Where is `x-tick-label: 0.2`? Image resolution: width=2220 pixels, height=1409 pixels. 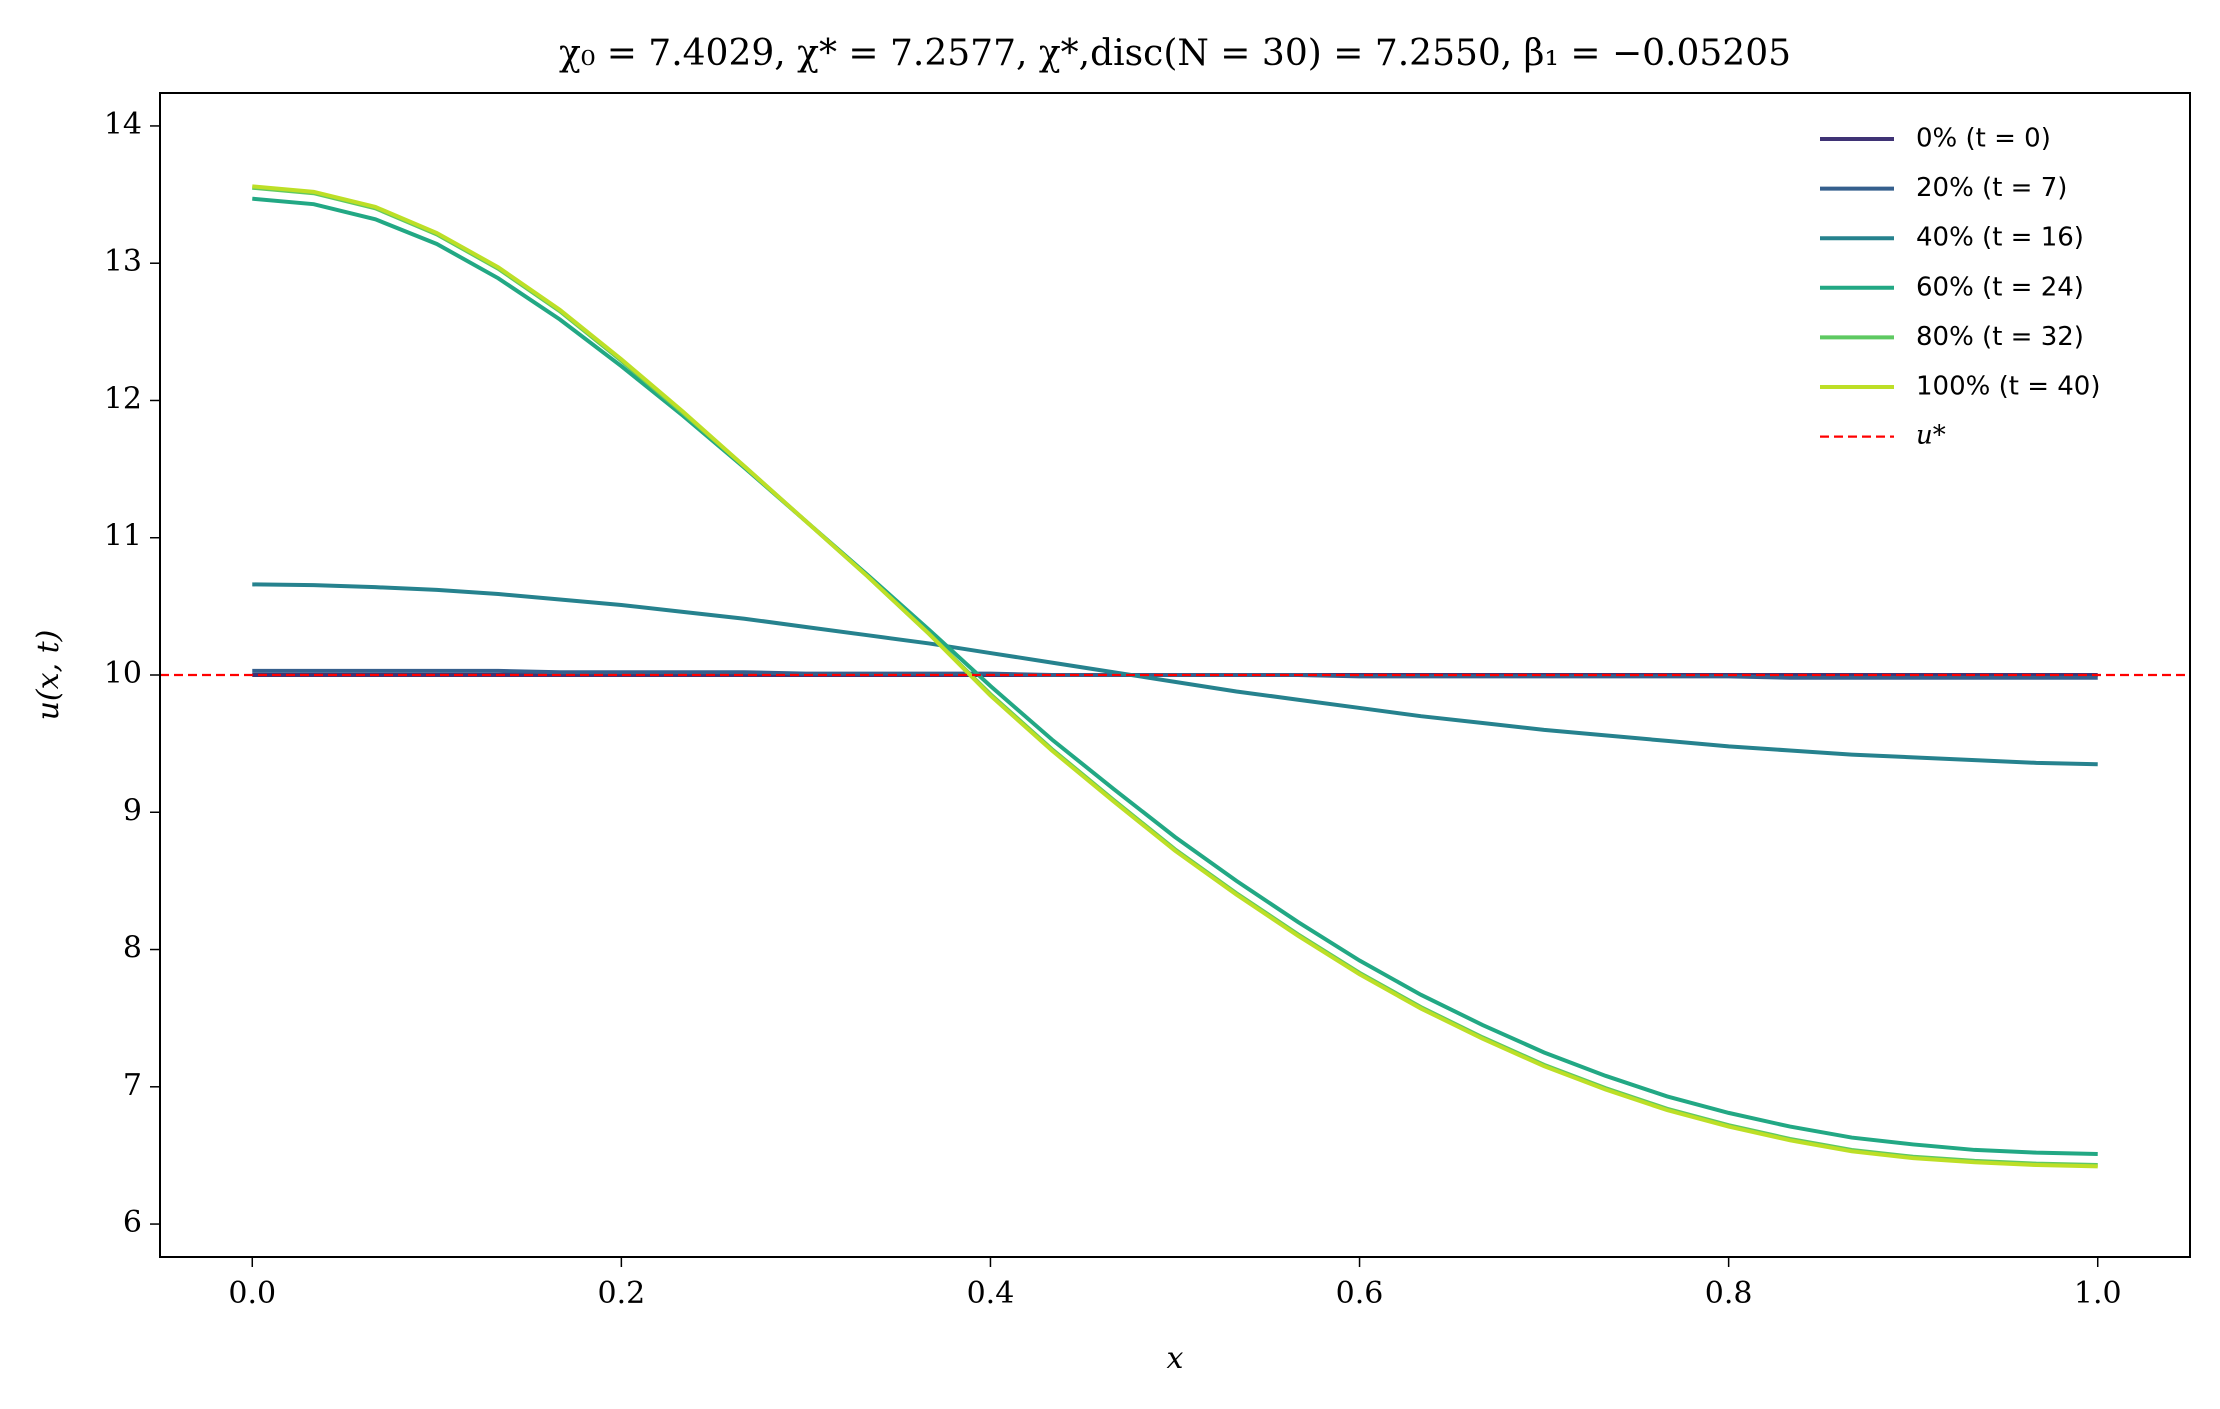 x-tick-label: 0.2 is located at coordinates (622, 1293).